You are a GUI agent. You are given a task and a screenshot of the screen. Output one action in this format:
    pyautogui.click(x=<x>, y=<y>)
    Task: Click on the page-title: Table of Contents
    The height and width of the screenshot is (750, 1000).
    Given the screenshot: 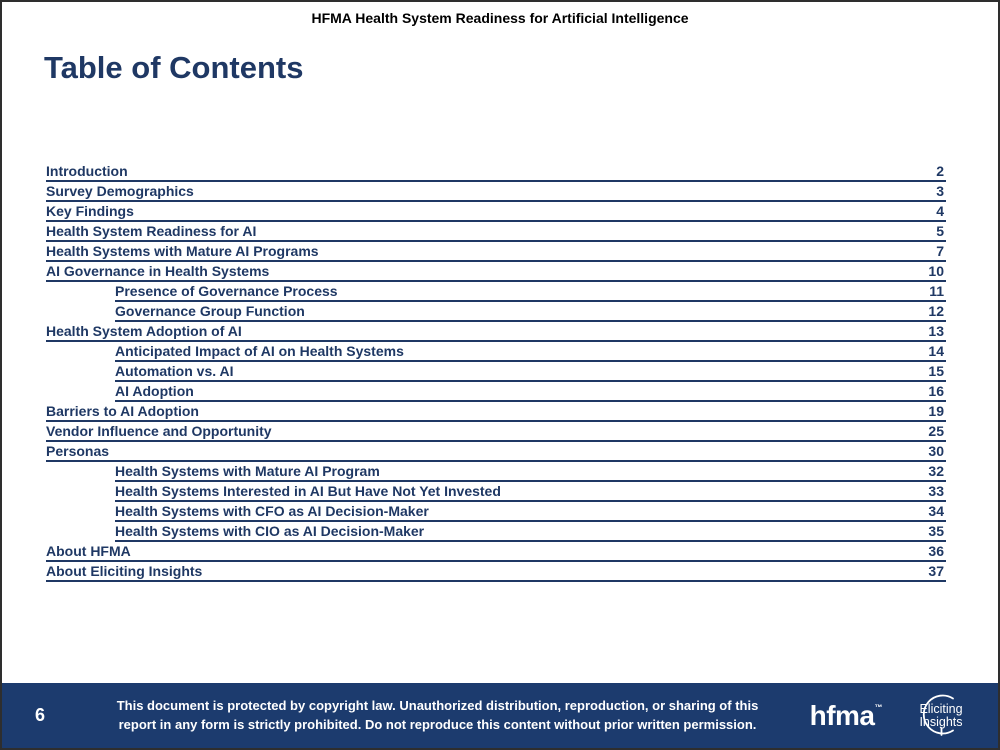 What is the action you would take?
    pyautogui.click(x=174, y=67)
    